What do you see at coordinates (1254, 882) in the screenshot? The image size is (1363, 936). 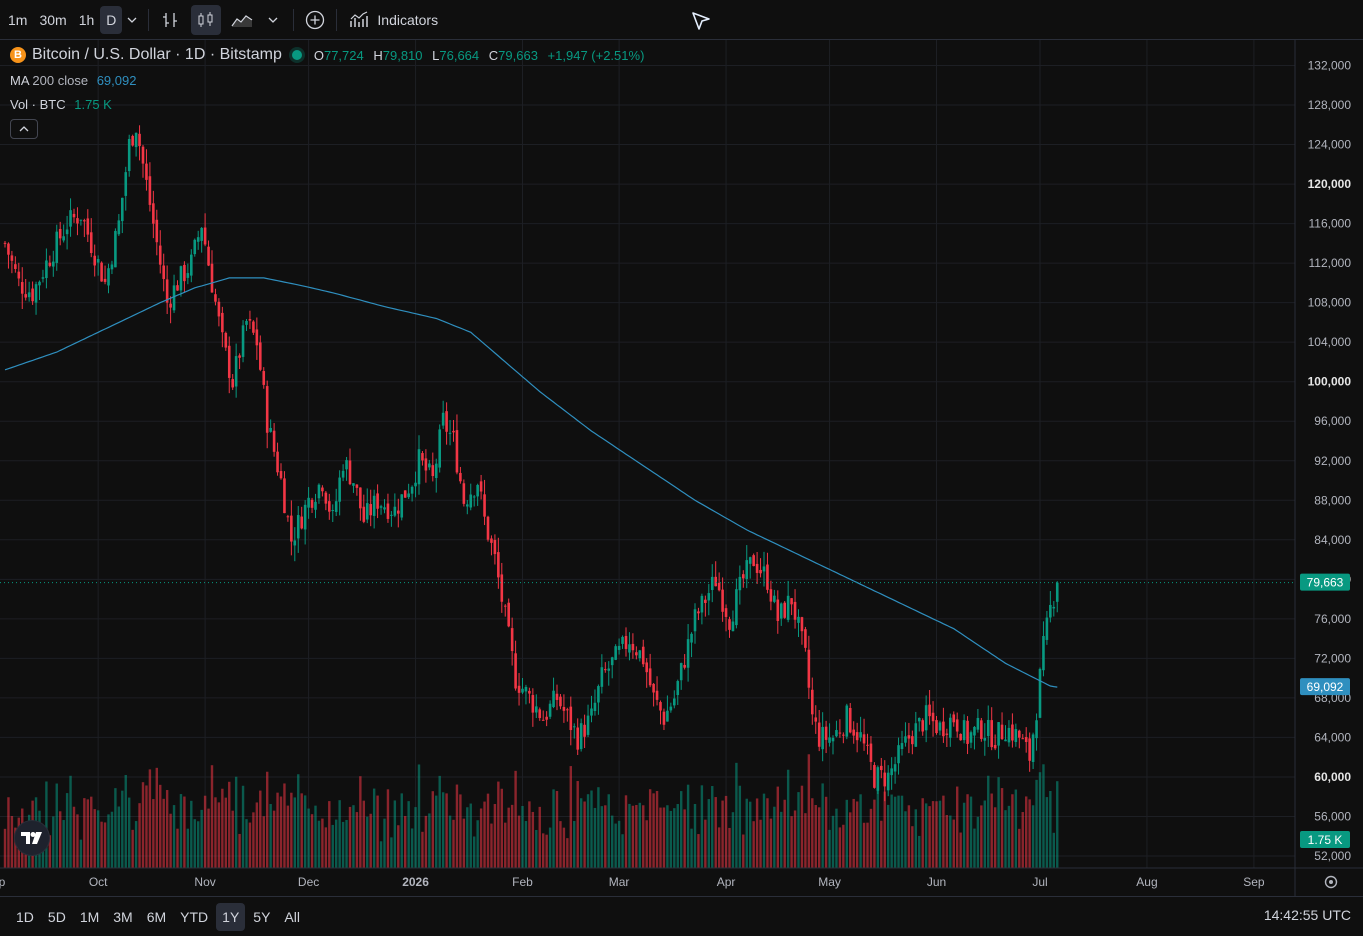 I see `x-tick-label: Sep` at bounding box center [1254, 882].